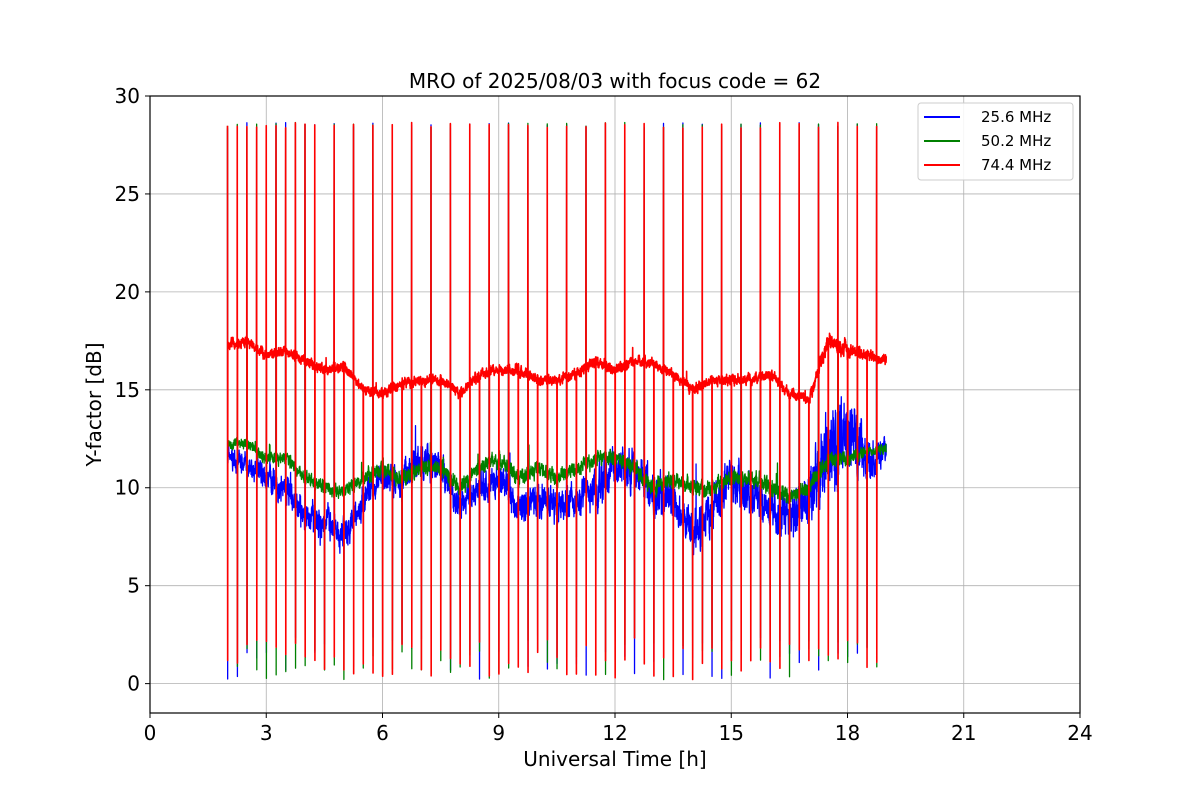  I want to click on x-tick-label: 6, so click(382, 733).